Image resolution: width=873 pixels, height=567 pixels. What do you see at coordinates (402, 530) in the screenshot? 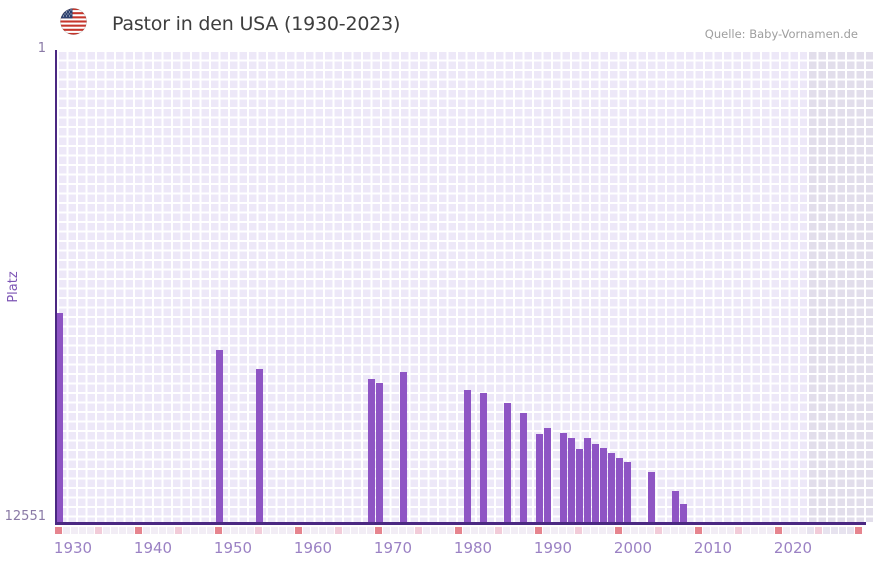
I see `year-tick-1973` at bounding box center [402, 530].